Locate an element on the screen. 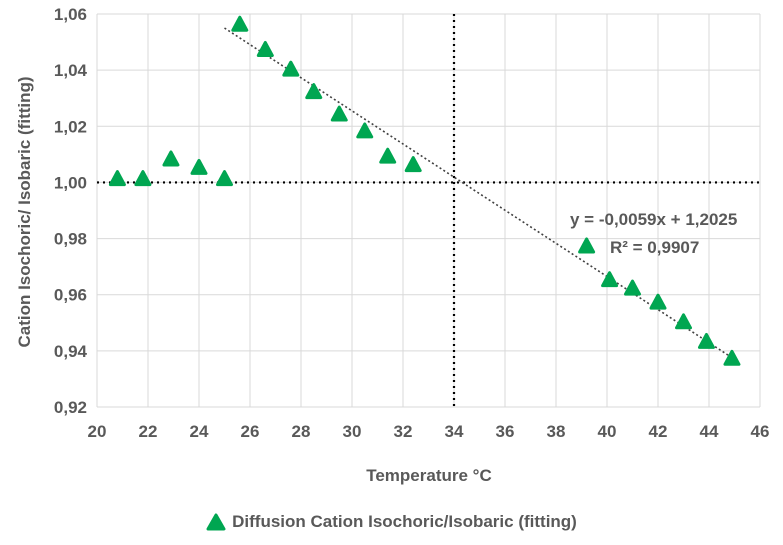  y-tick-label: 0,98 is located at coordinates (70, 239).